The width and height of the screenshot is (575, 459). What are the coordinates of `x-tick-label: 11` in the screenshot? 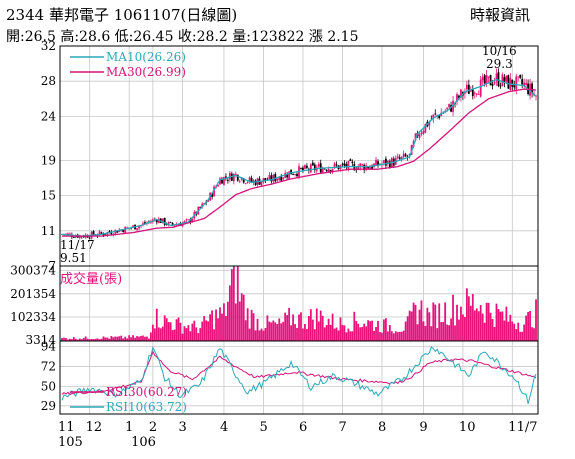 It's located at (66, 427).